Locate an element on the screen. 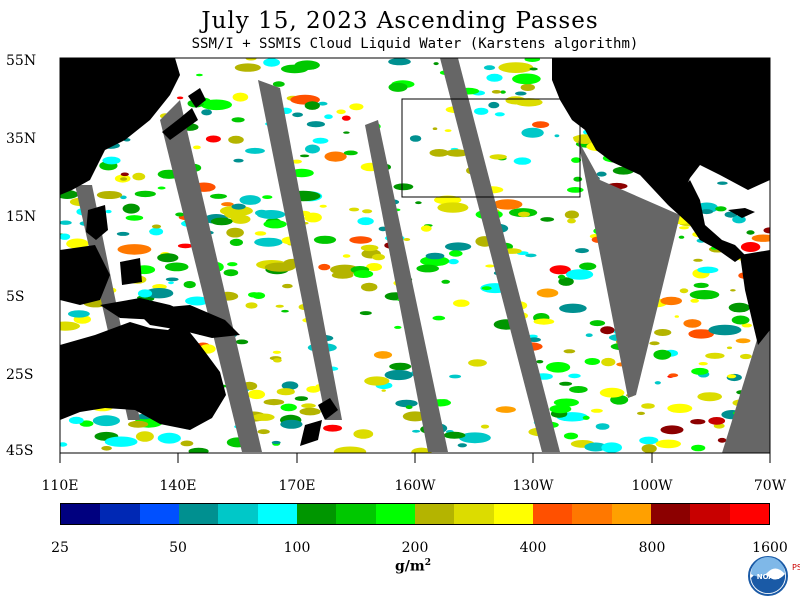 This screenshot has height=600, width=800. lon-label-100w: 100W is located at coordinates (652, 486).